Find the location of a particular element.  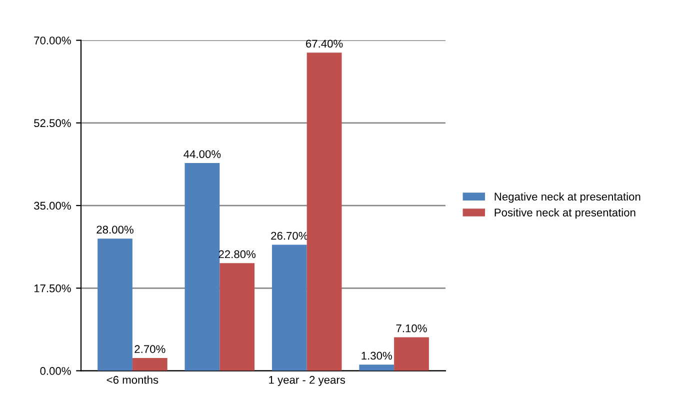

y-tick-label: 52.50% is located at coordinates (52, 123).